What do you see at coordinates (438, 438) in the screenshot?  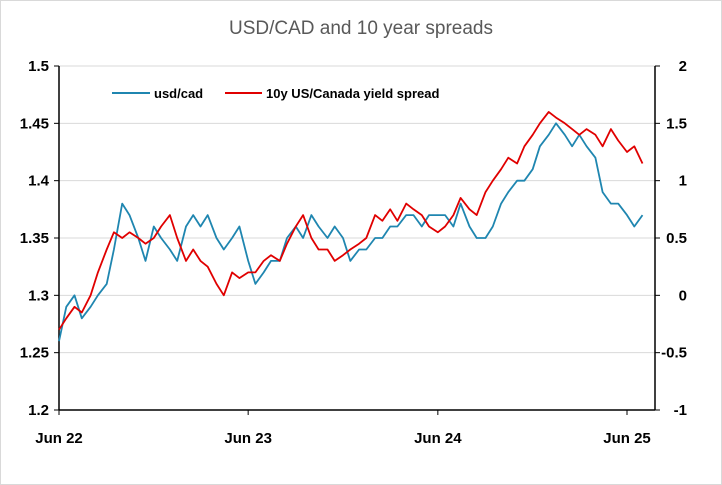 I see `x-tick-label: Jun 24` at bounding box center [438, 438].